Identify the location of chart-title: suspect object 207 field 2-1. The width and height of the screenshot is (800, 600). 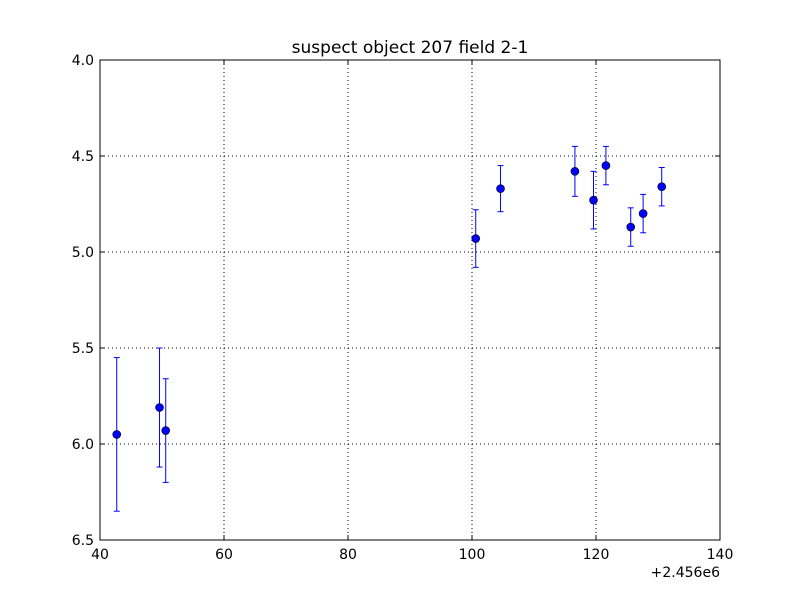
(410, 48).